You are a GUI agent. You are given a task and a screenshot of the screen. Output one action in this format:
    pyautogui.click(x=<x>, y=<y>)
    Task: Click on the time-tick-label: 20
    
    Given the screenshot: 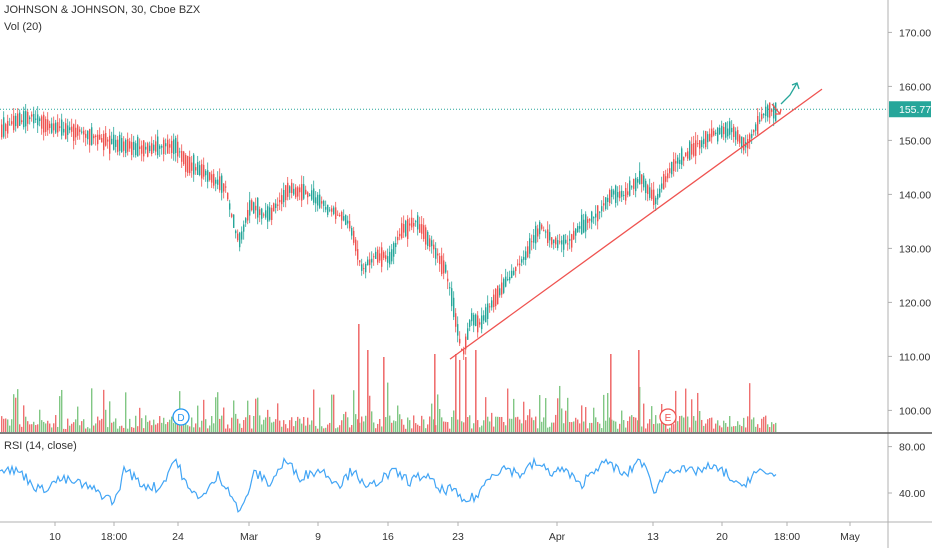 What is the action you would take?
    pyautogui.click(x=722, y=537)
    